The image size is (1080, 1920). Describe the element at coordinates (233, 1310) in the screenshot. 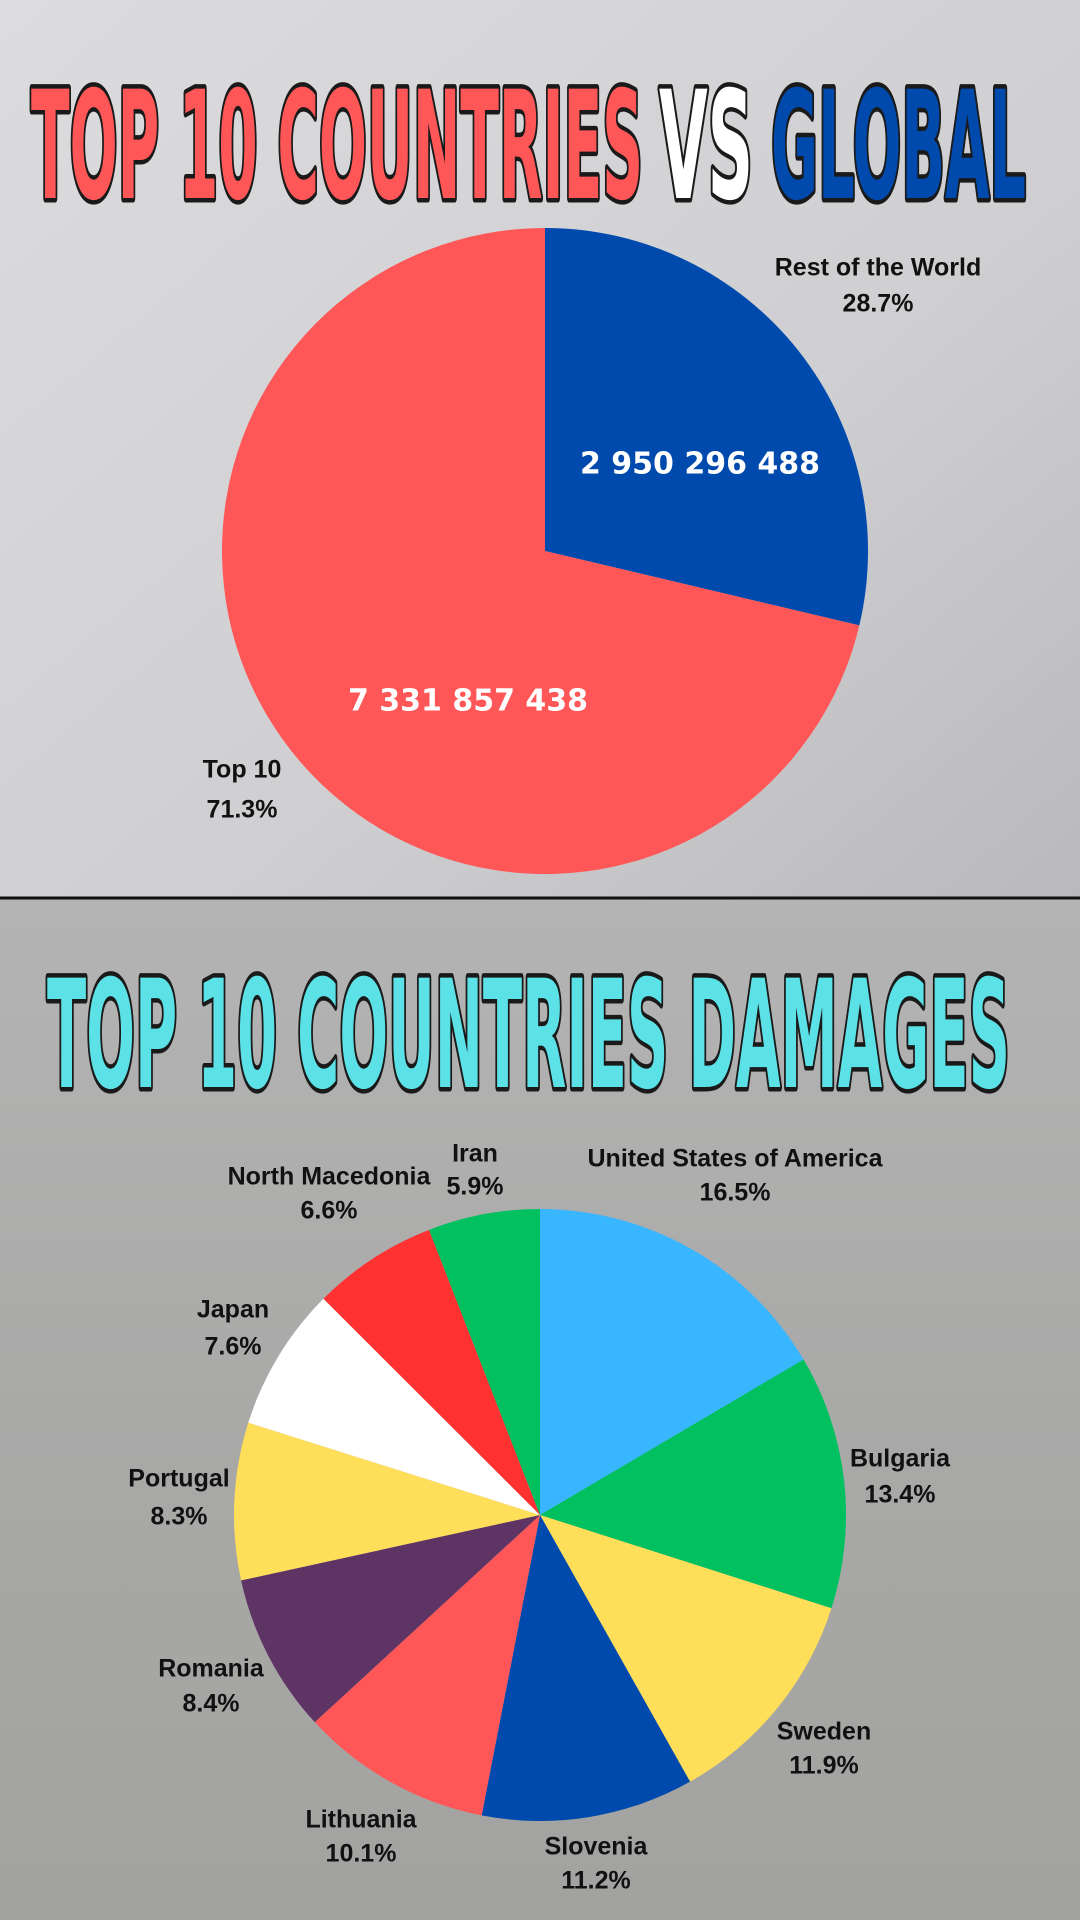

I see `slice-category-label: Japan` at that location.